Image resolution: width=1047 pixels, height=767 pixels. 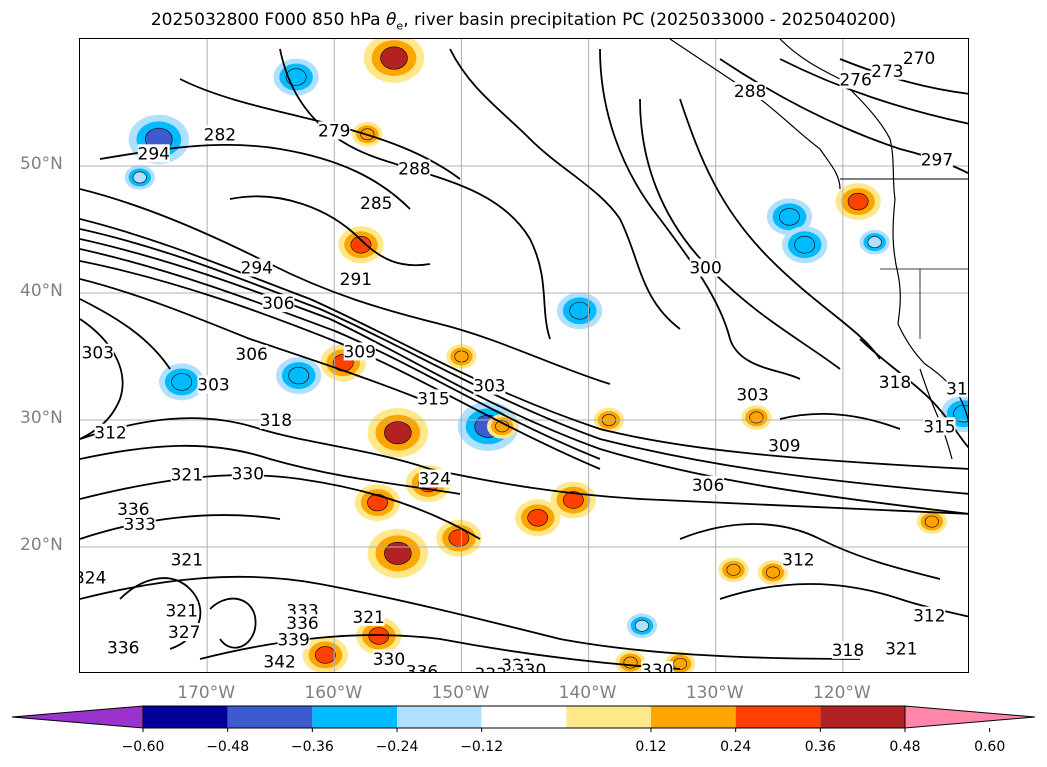 I want to click on colorbar-frame, so click(x=524, y=717).